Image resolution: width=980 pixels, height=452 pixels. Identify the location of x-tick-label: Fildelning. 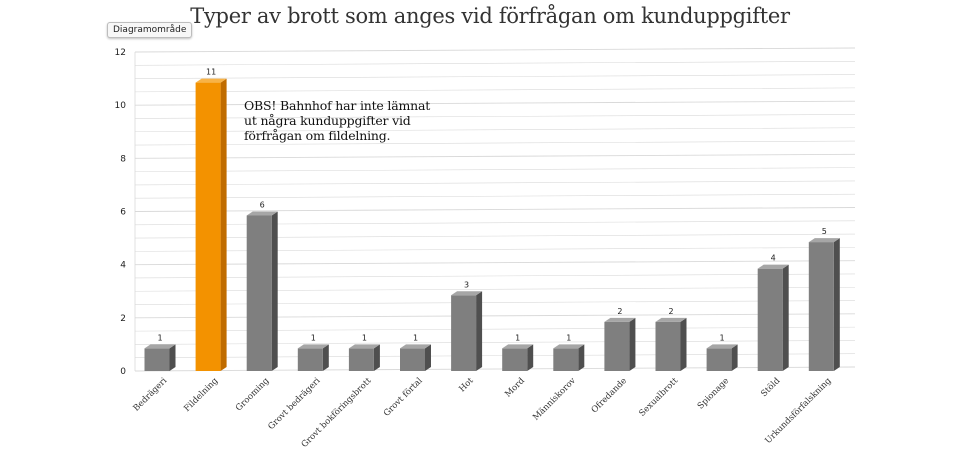
(201, 395).